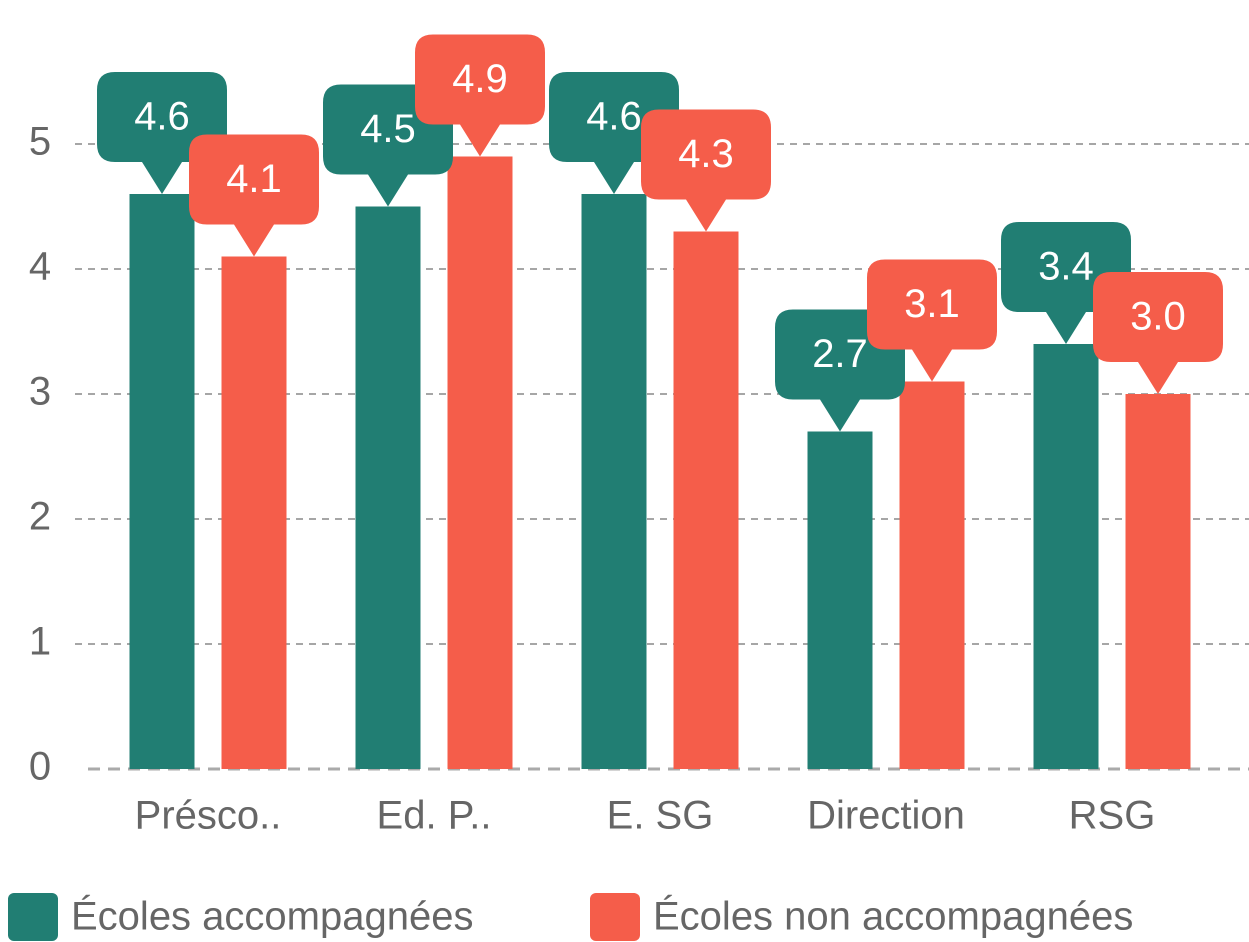 This screenshot has width=1249, height=942. I want to click on value-label: 3.4, so click(1066, 267).